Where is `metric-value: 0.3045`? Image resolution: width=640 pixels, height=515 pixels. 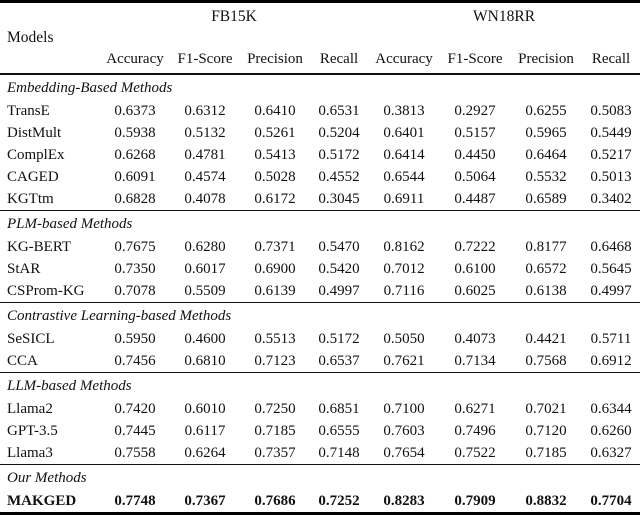
metric-value: 0.3045 is located at coordinates (339, 198).